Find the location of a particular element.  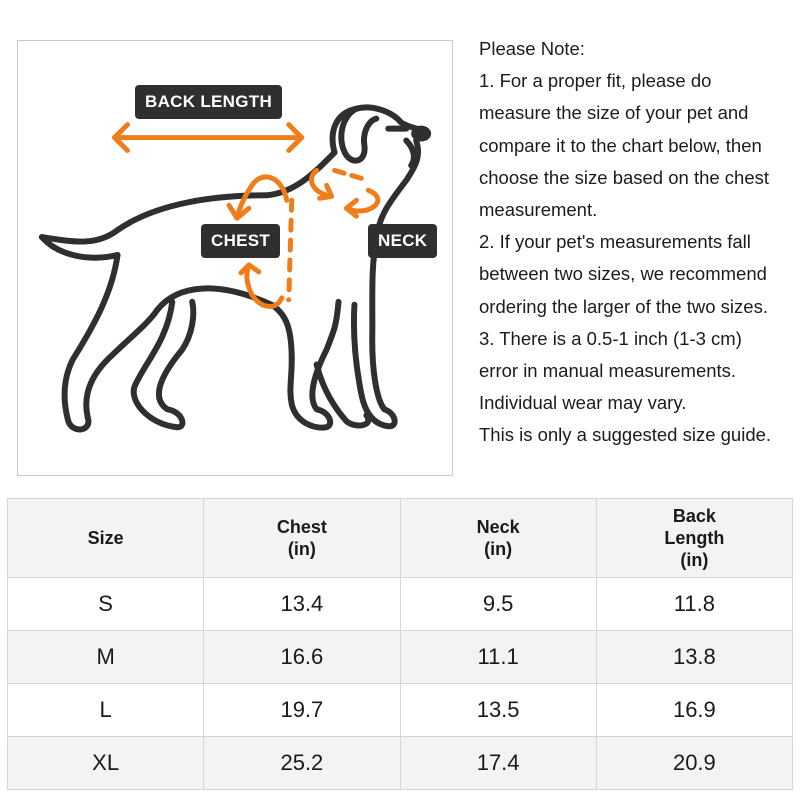

notes-heading: Please Note: is located at coordinates (532, 48).